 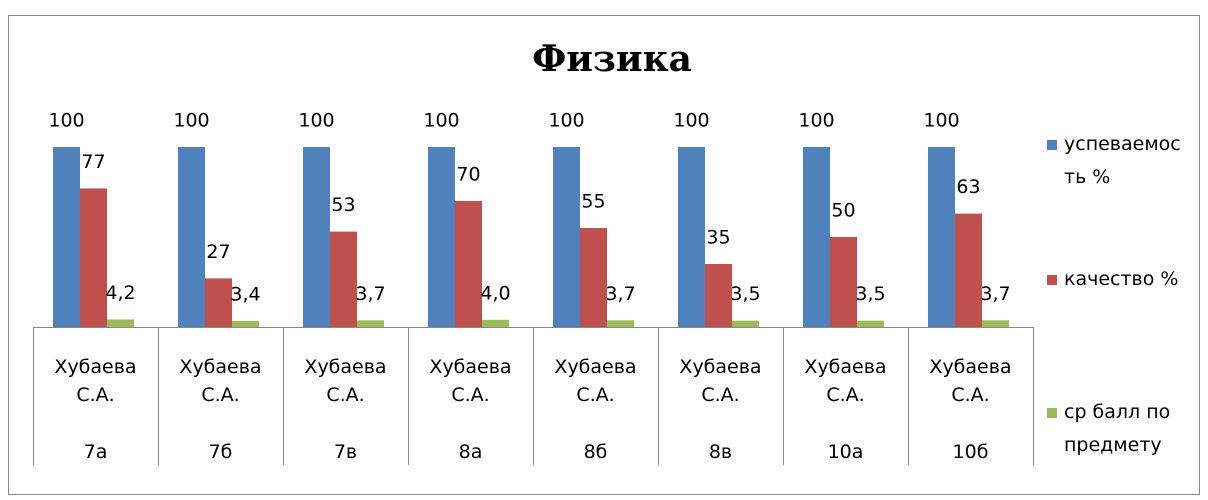 I want to click on category-label: 7б, so click(x=220, y=452).